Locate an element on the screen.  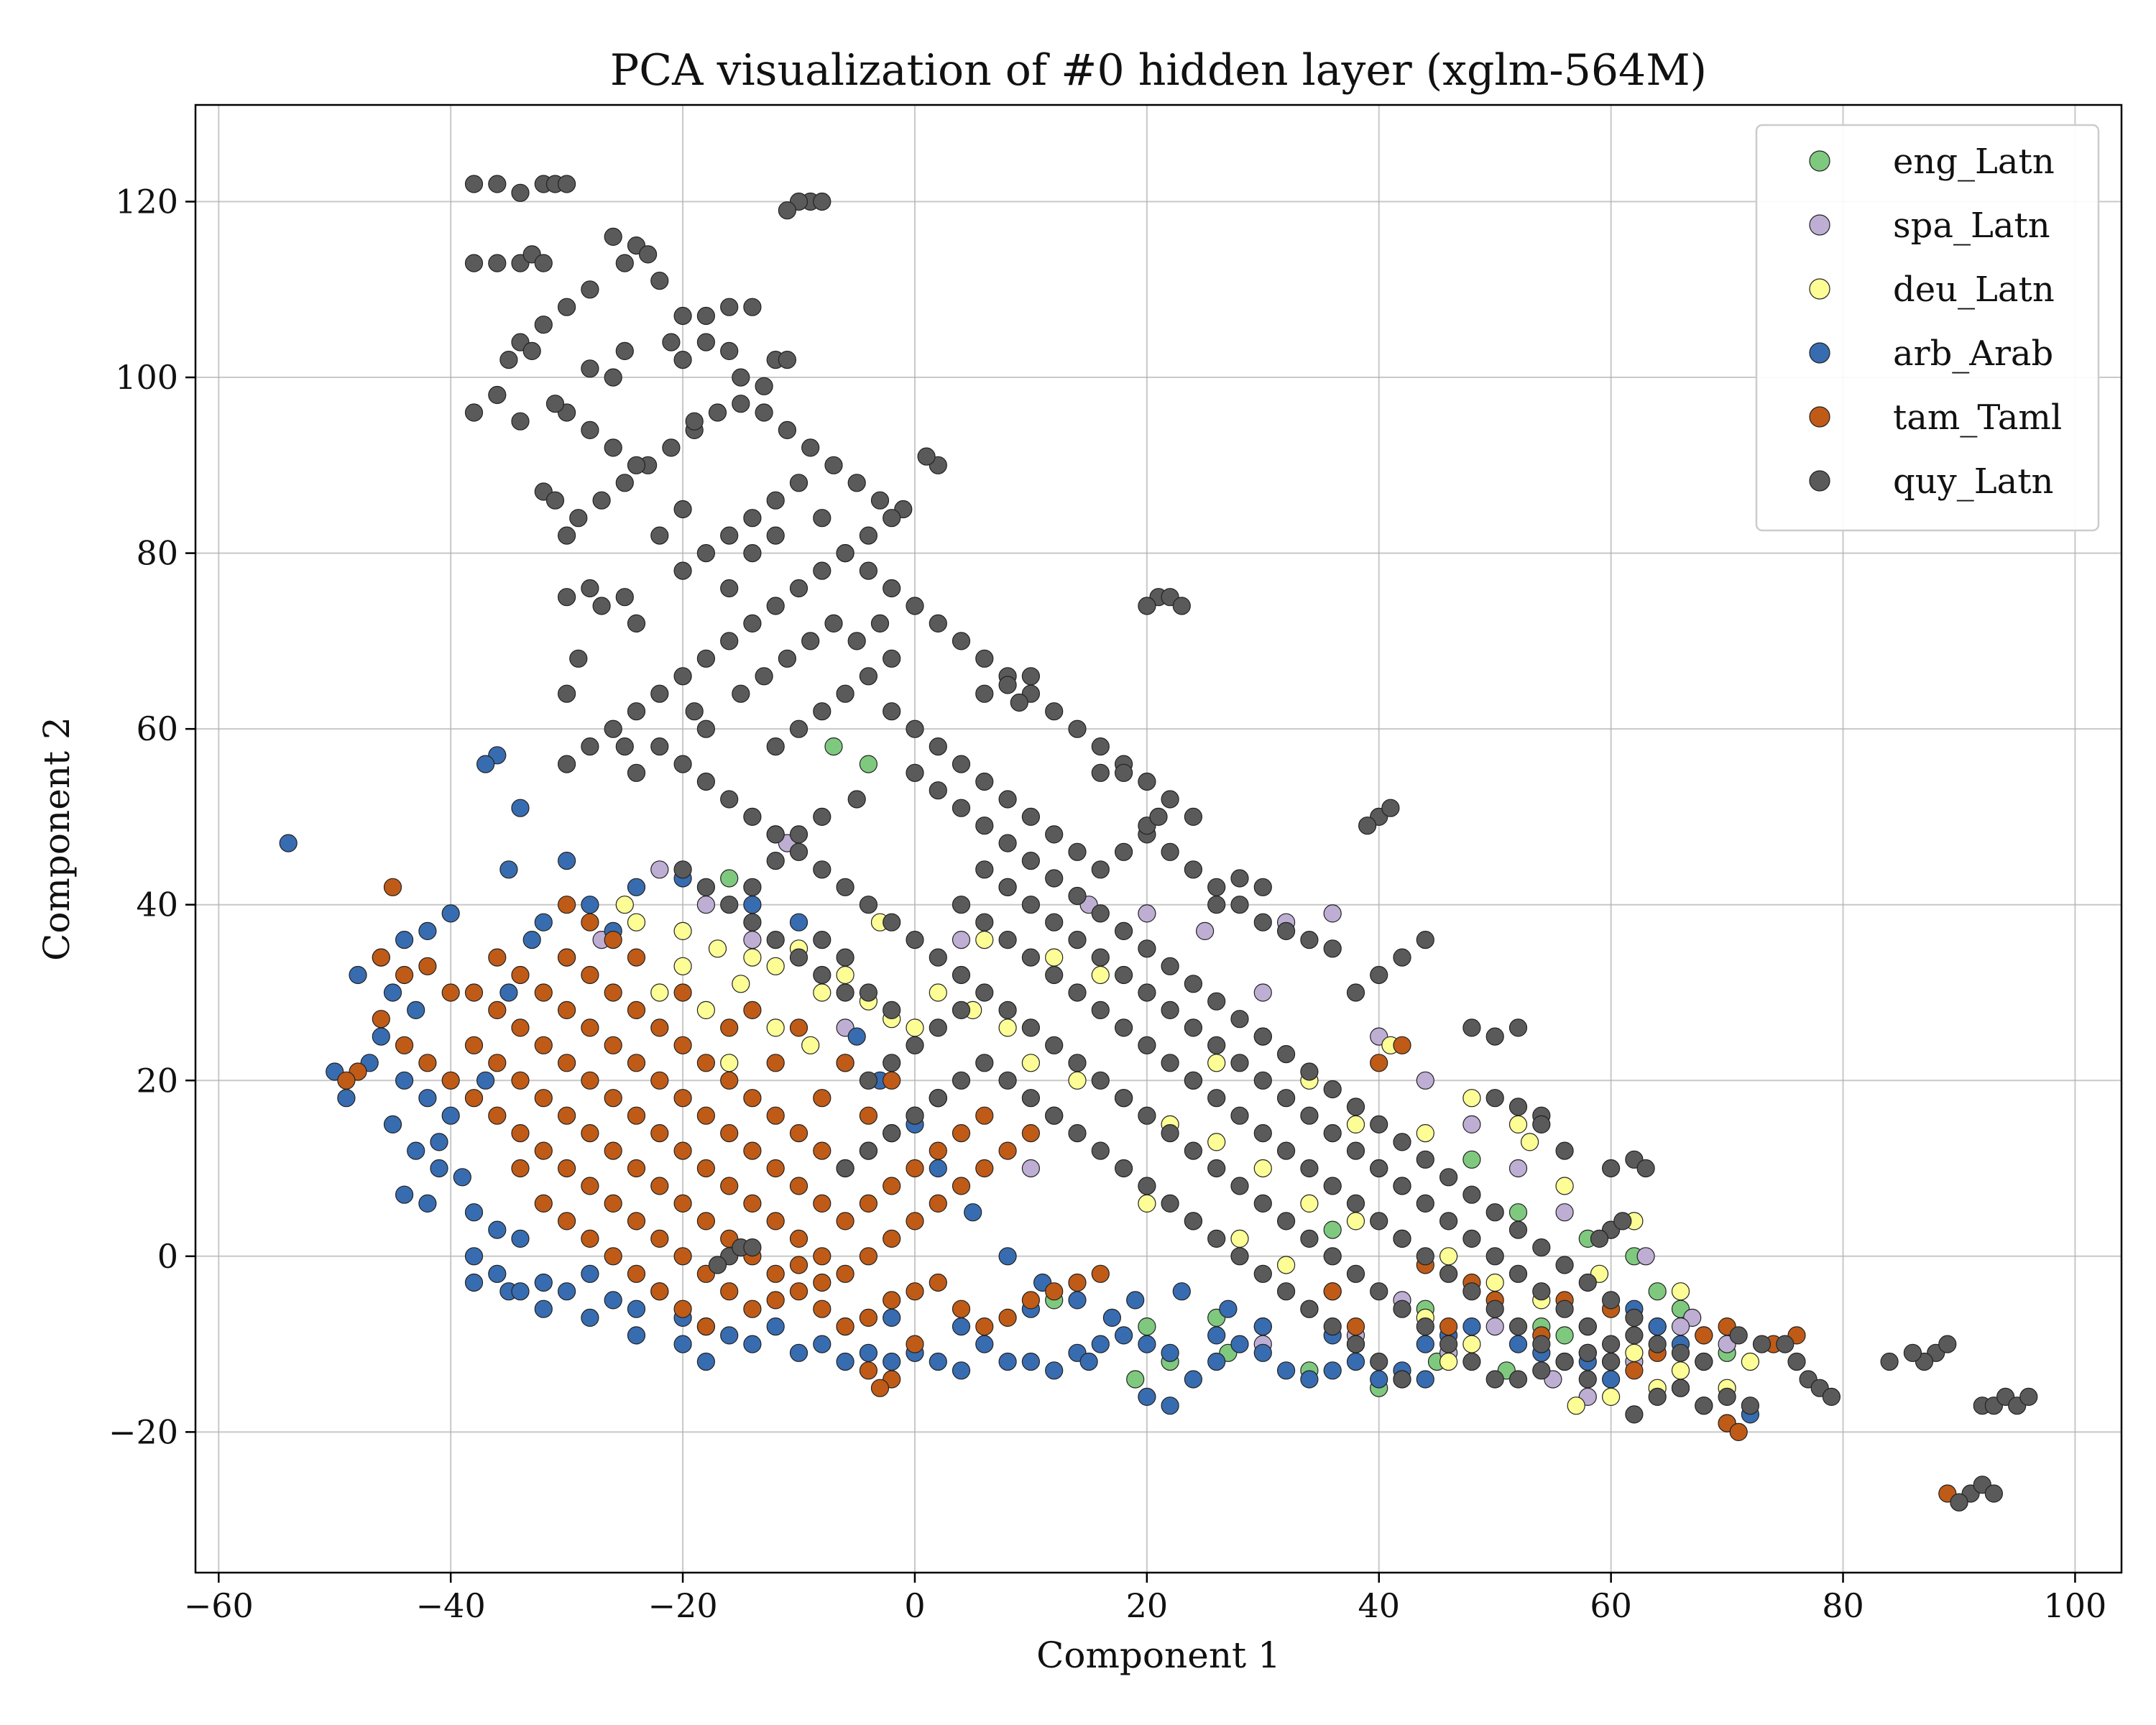
x-tick-label: −60 is located at coordinates (219, 1605).